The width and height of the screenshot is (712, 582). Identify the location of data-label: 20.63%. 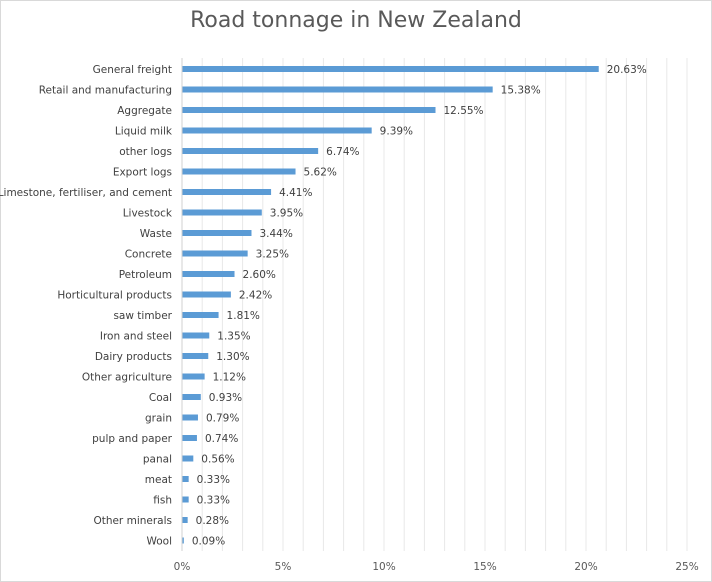
(627, 70).